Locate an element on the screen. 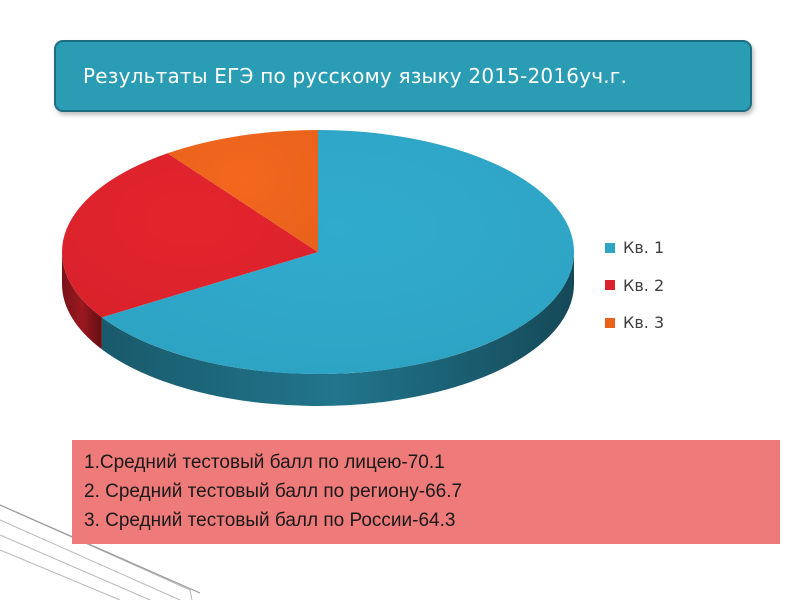 This screenshot has height=600, width=800. chart-legend: Кв. 1 Кв. 2 Кв. 3 is located at coordinates (634, 285).